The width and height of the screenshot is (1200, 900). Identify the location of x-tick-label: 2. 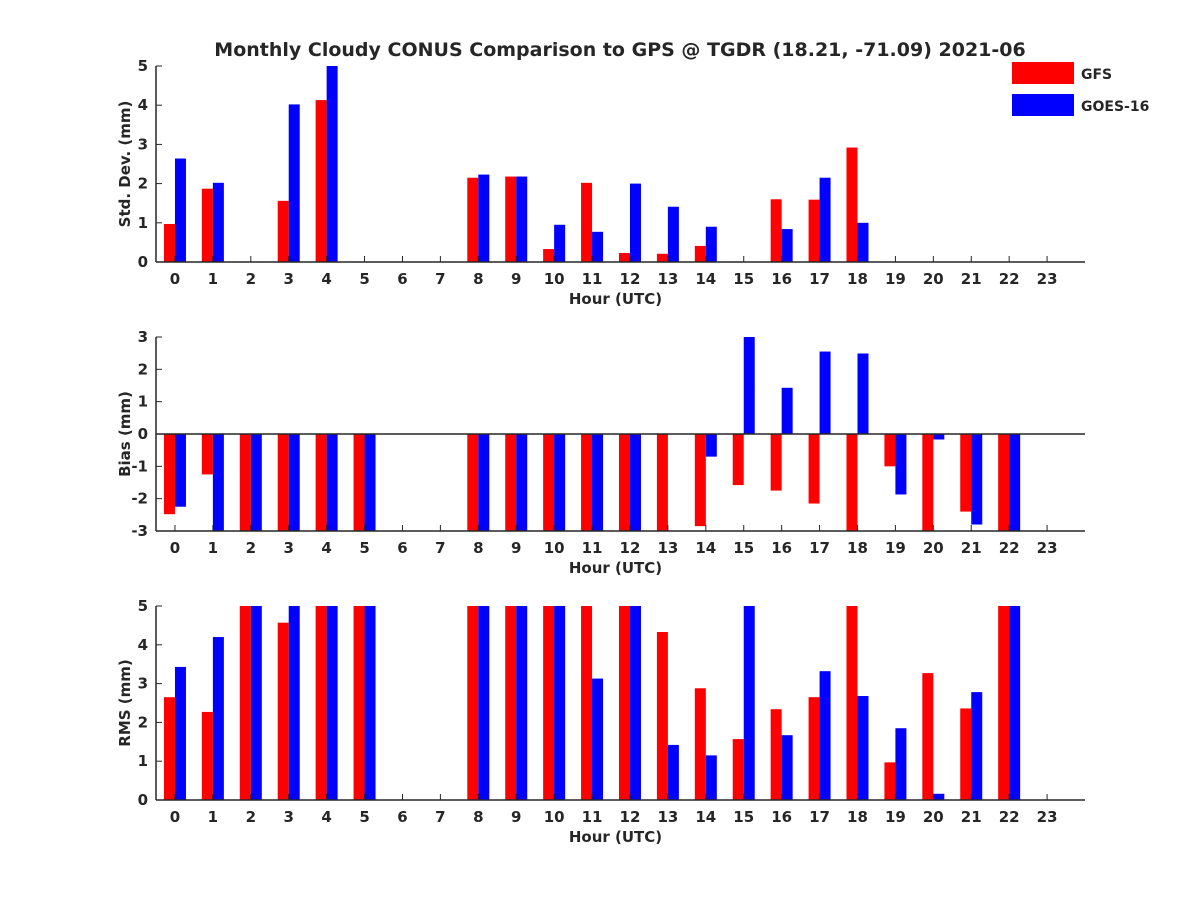
(251, 817).